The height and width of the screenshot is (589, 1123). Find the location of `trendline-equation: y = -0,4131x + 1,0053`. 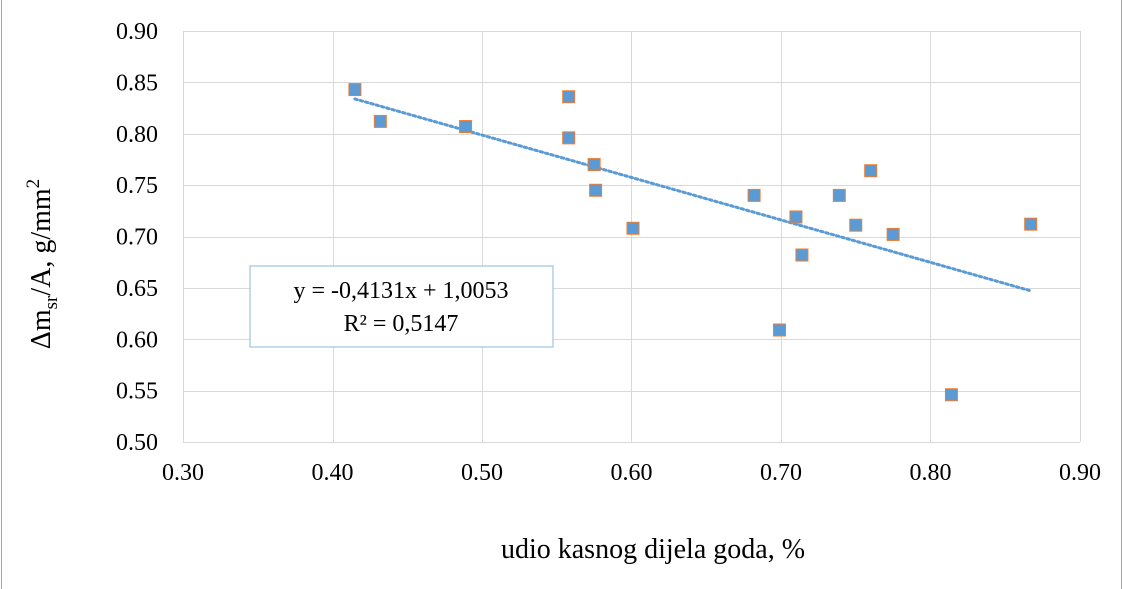

trendline-equation: y = -0,4131x + 1,0053 is located at coordinates (400, 291).